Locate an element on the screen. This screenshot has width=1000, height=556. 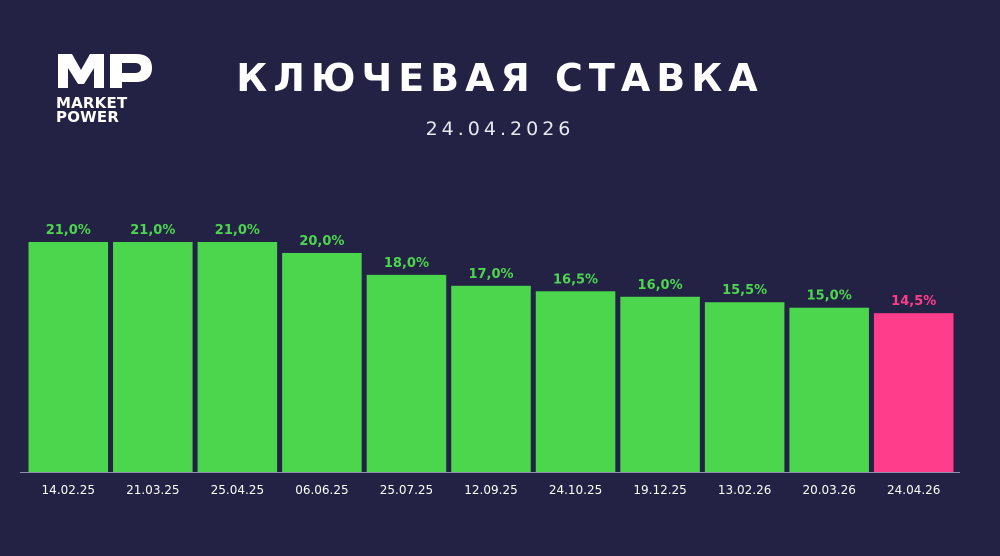
value-label: 16,0% is located at coordinates (660, 285).